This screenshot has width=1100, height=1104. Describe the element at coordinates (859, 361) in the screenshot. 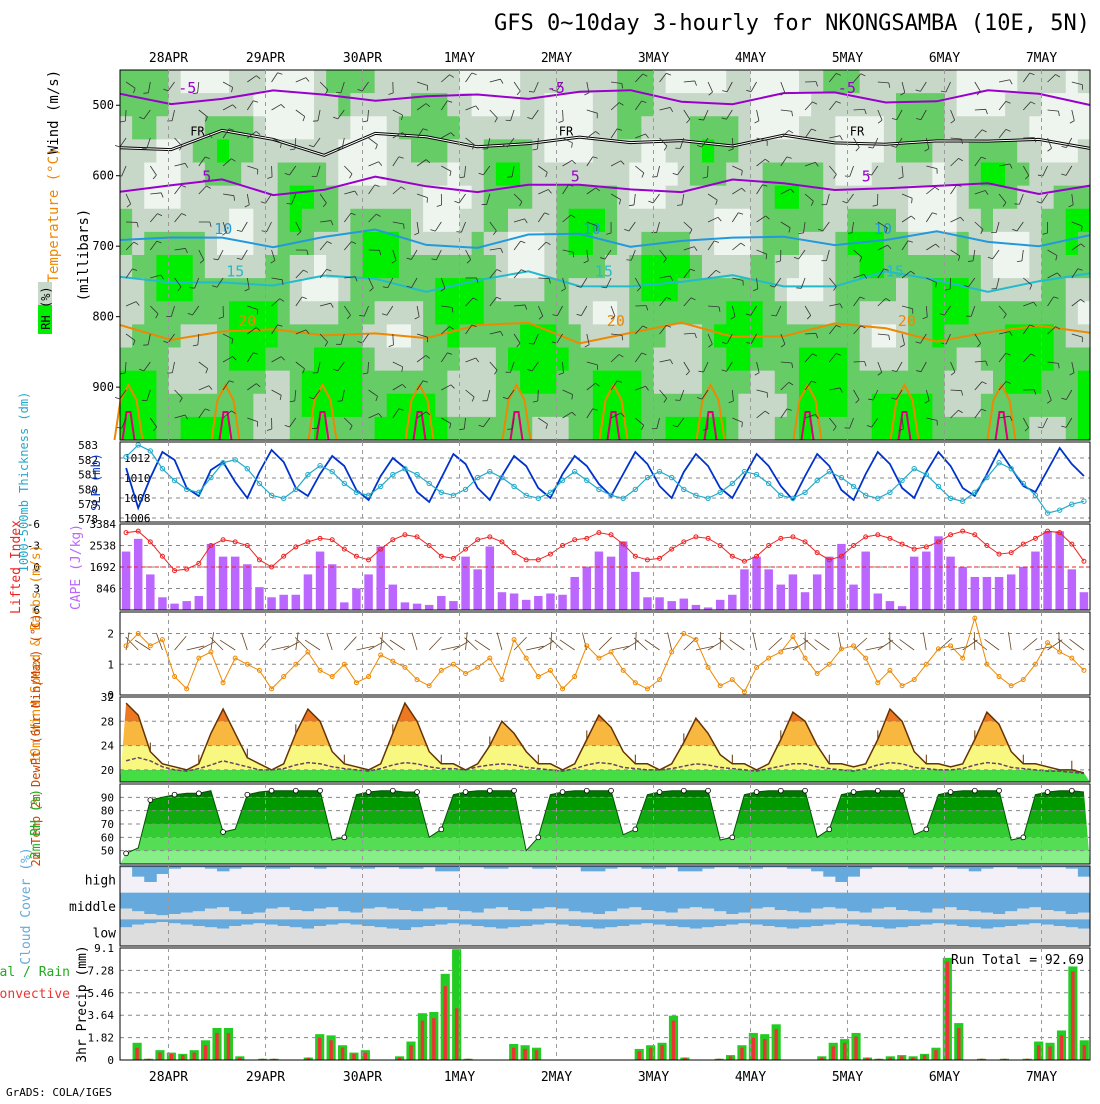

I see `wind-barb` at that location.